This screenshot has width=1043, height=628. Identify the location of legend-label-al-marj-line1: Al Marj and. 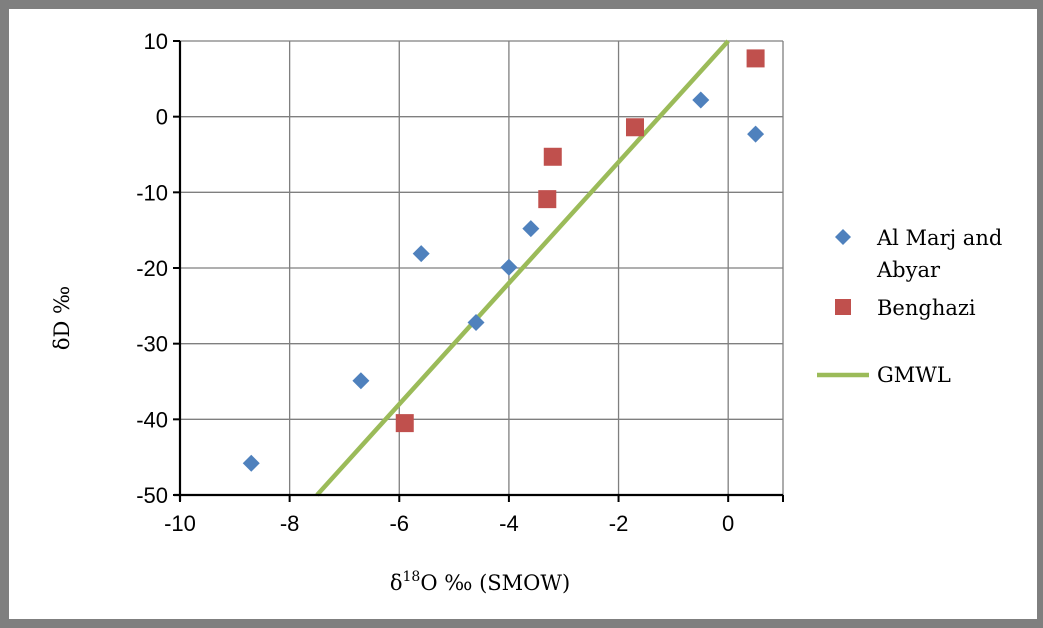
(939, 238).